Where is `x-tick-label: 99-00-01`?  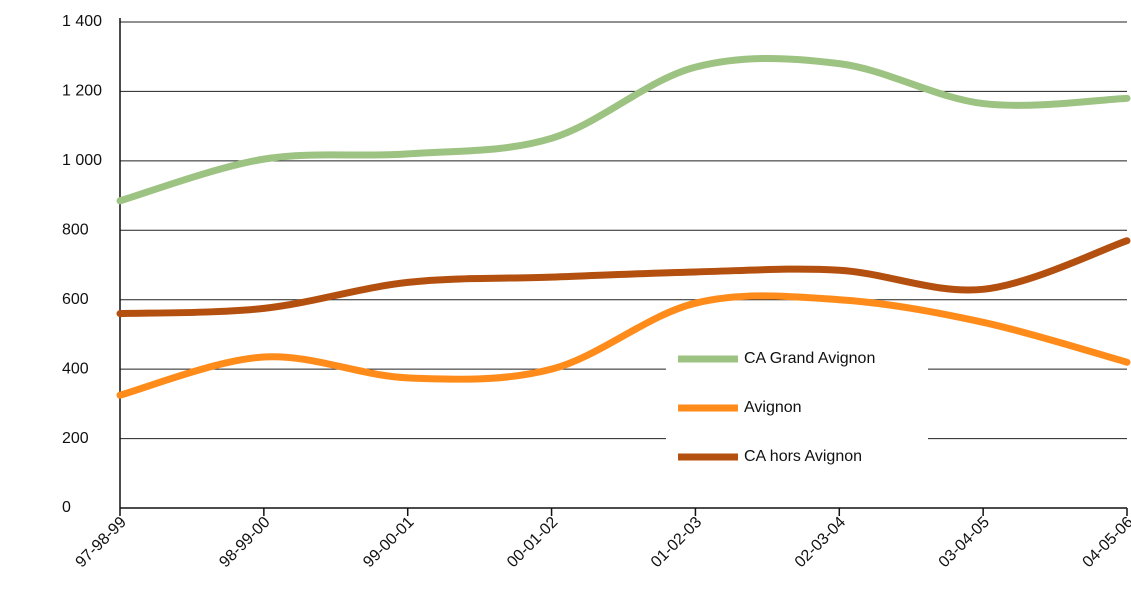 x-tick-label: 99-00-01 is located at coordinates (388, 542).